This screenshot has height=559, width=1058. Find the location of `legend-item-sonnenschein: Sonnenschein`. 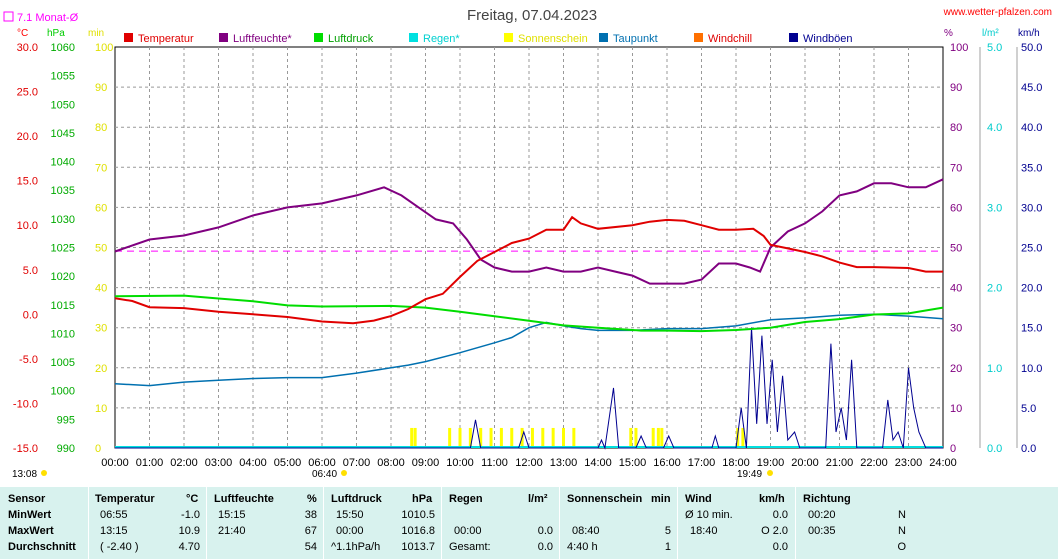

legend-item-sonnenschein: Sonnenschein is located at coordinates (546, 39).